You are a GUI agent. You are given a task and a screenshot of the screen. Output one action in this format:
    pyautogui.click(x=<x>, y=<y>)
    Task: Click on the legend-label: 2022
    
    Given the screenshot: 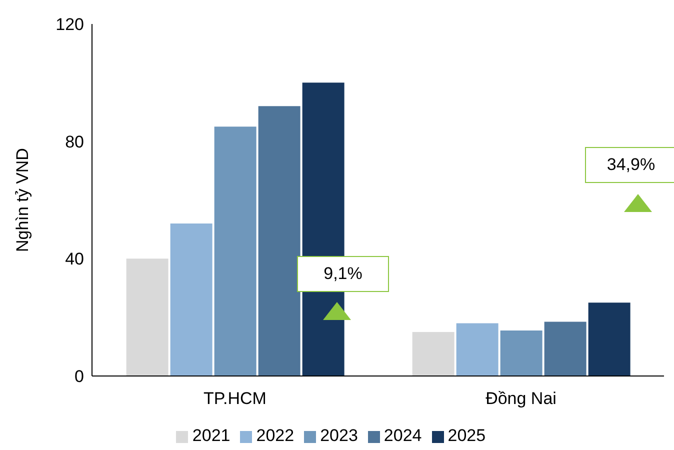 What is the action you would take?
    pyautogui.click(x=275, y=435)
    